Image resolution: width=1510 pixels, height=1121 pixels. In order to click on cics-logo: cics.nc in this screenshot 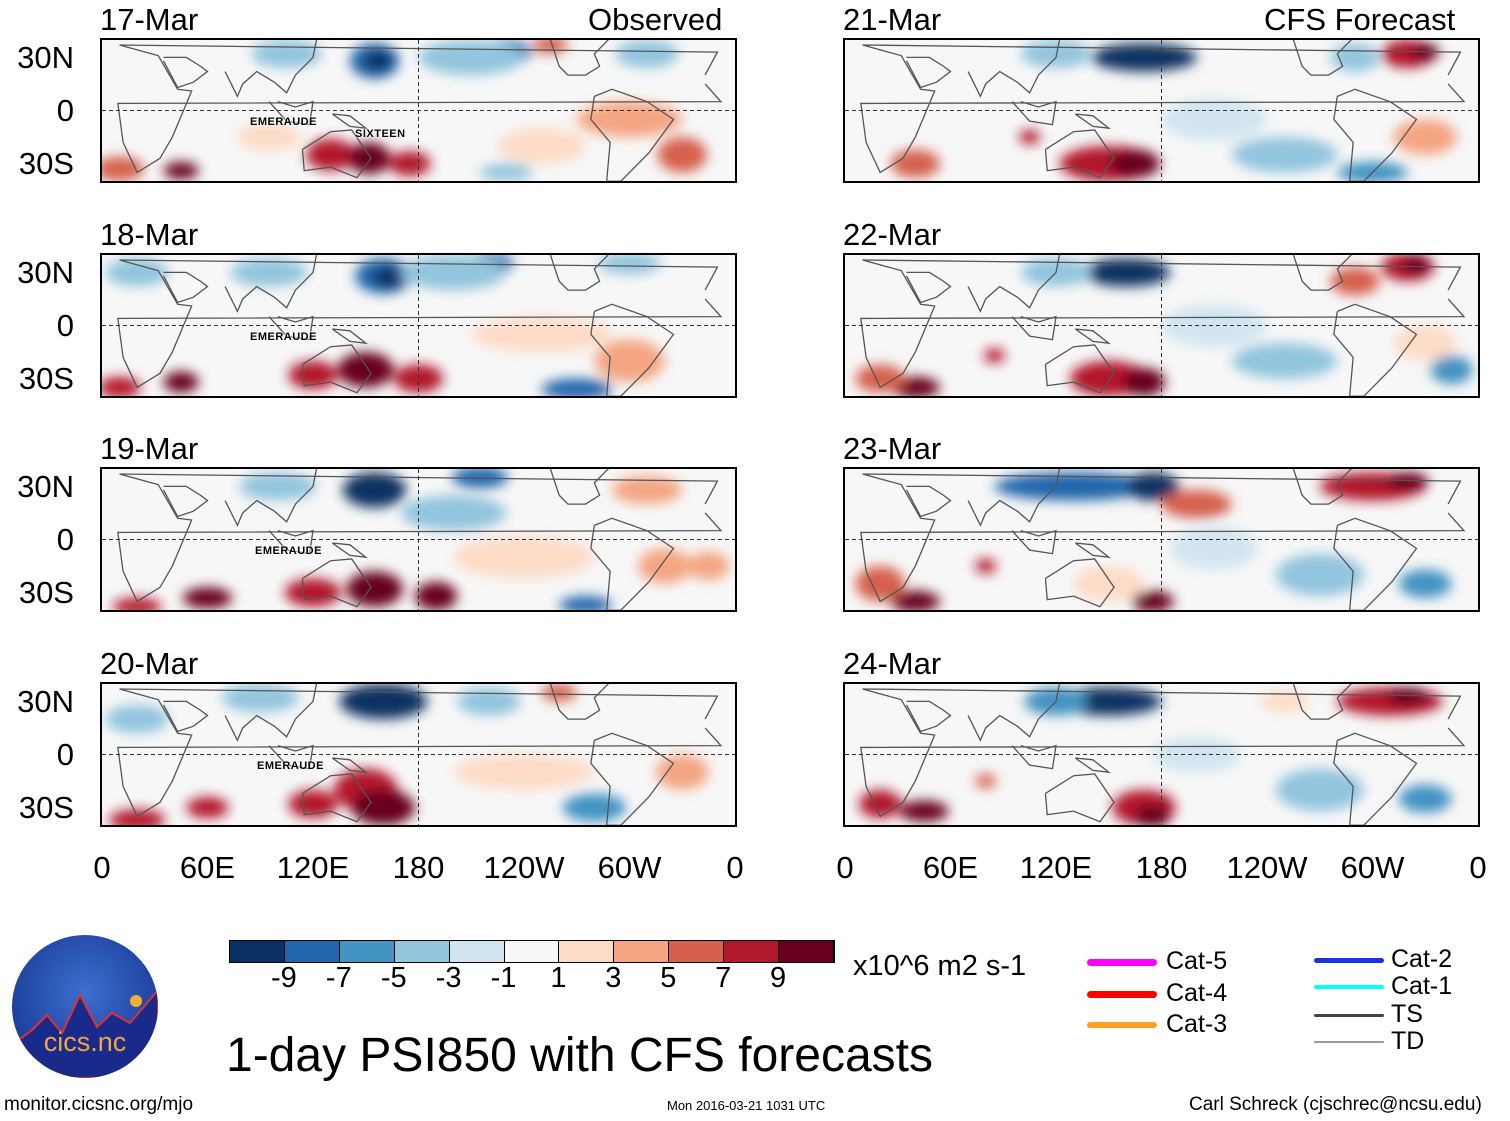, I will do `click(85, 1006)`.